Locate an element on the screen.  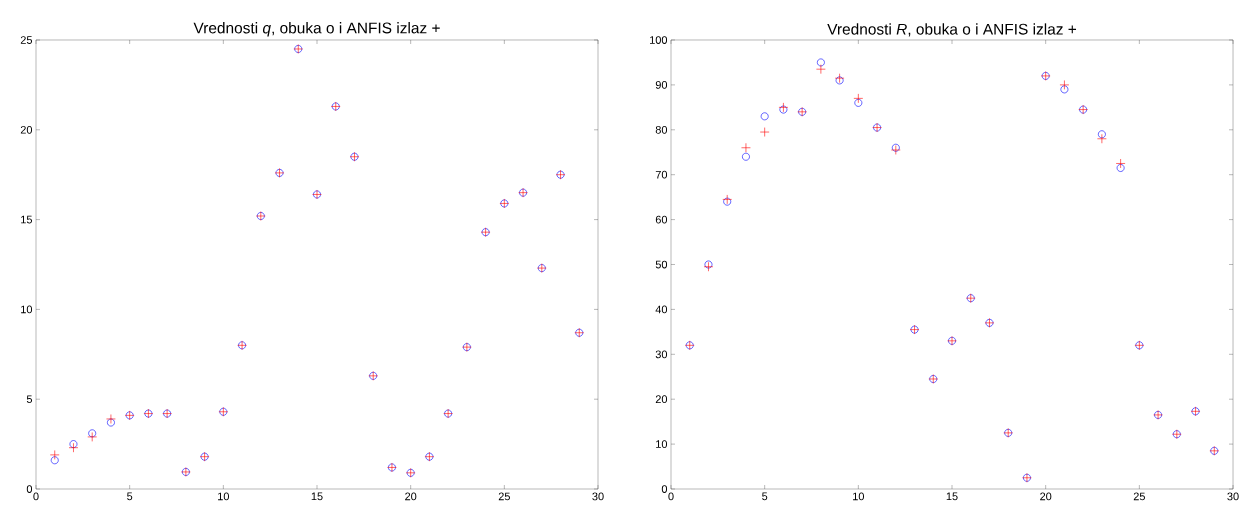
y-tick-label: 5 is located at coordinates (29, 399).